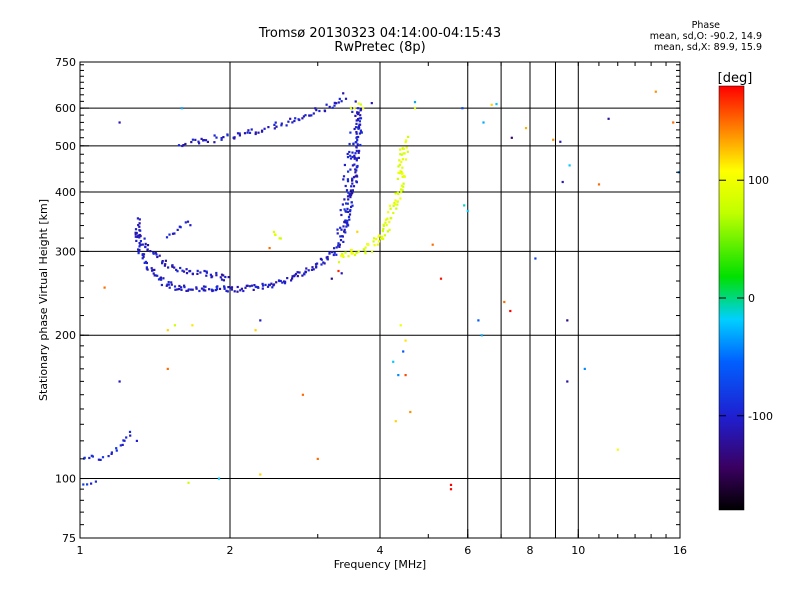 The width and height of the screenshot is (800, 600). What do you see at coordinates (758, 180) in the screenshot?
I see `colorbar-tick-label: 100` at bounding box center [758, 180].